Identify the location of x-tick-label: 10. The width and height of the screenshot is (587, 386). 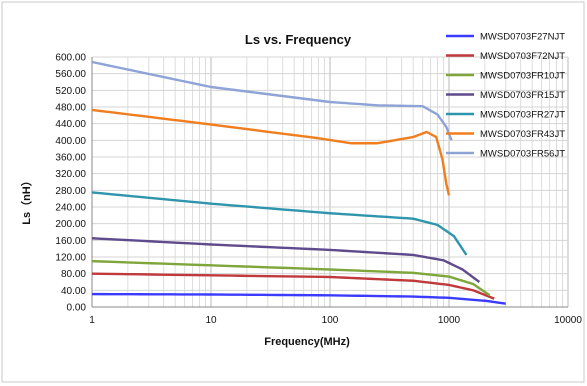
(211, 320).